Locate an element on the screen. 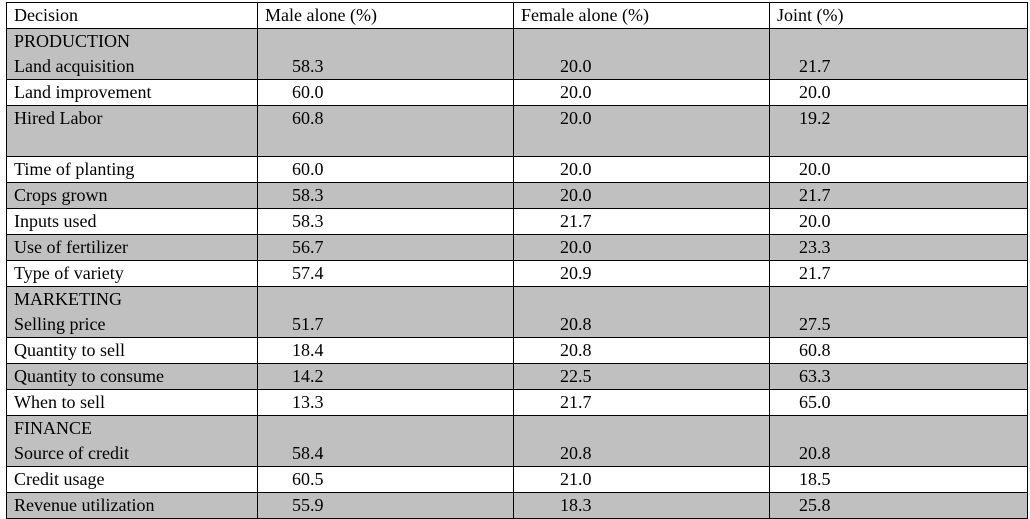 Image resolution: width=1030 pixels, height=519 pixels. decision-label: Selling price is located at coordinates (60, 324).